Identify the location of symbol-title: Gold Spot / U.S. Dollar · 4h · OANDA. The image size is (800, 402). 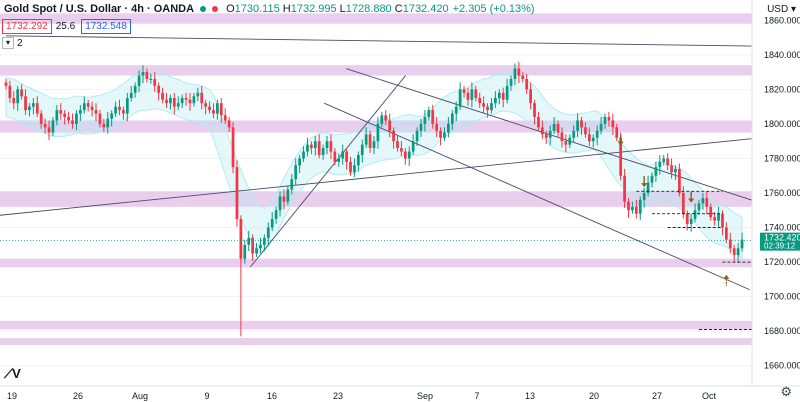
(99, 9).